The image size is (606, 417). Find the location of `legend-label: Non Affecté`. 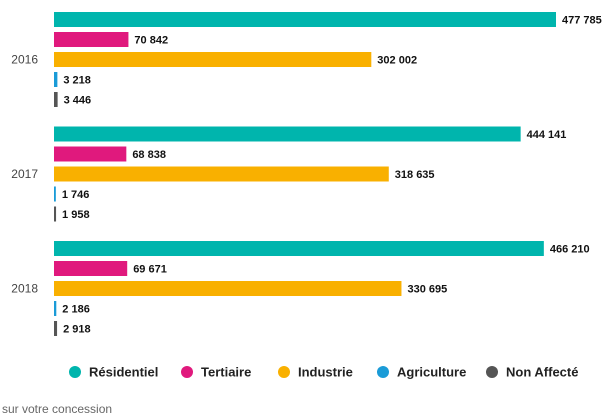

legend-label: Non Affecté is located at coordinates (542, 371).